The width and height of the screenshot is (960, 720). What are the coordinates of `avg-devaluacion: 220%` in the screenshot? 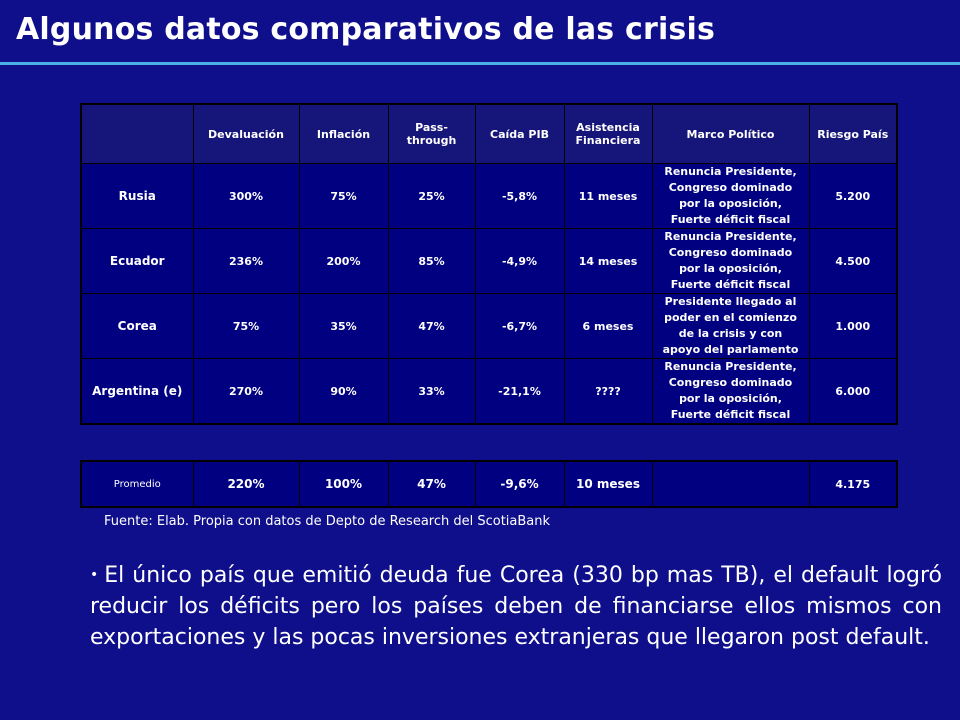 It's located at (246, 484).